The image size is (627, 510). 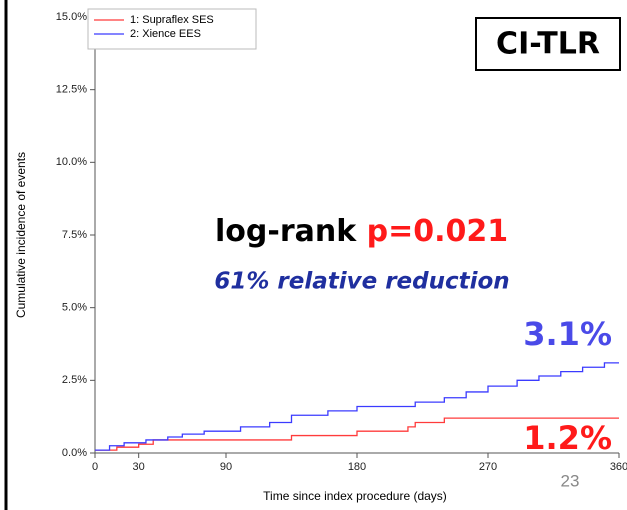 I want to click on y-tick-label: 15.0%, so click(x=71, y=17).